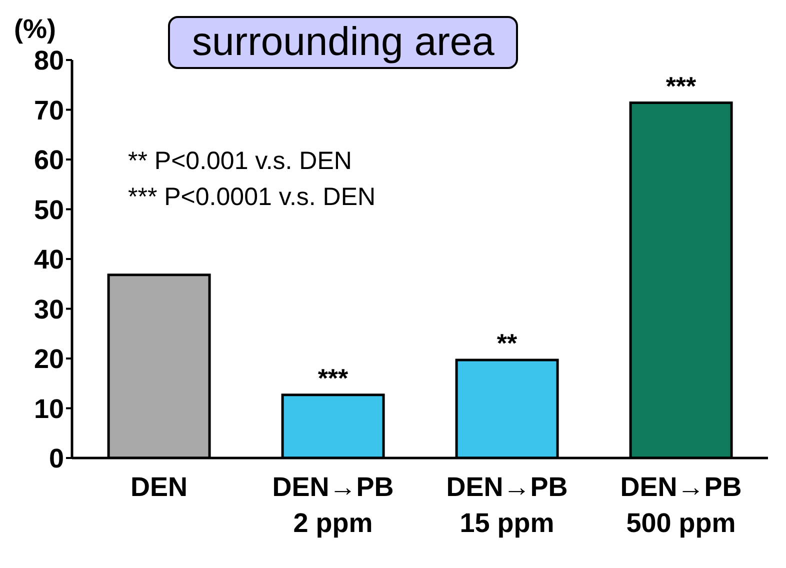 Image resolution: width=786 pixels, height=568 pixels. Describe the element at coordinates (49, 110) in the screenshot. I see `y-tick-label: 70` at that location.